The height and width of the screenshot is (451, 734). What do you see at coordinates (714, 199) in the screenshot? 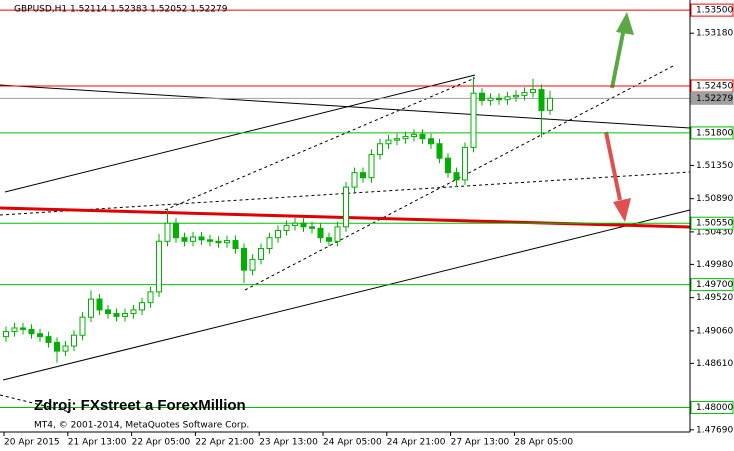
I see `y-tick-label: 1.50890` at bounding box center [714, 199].